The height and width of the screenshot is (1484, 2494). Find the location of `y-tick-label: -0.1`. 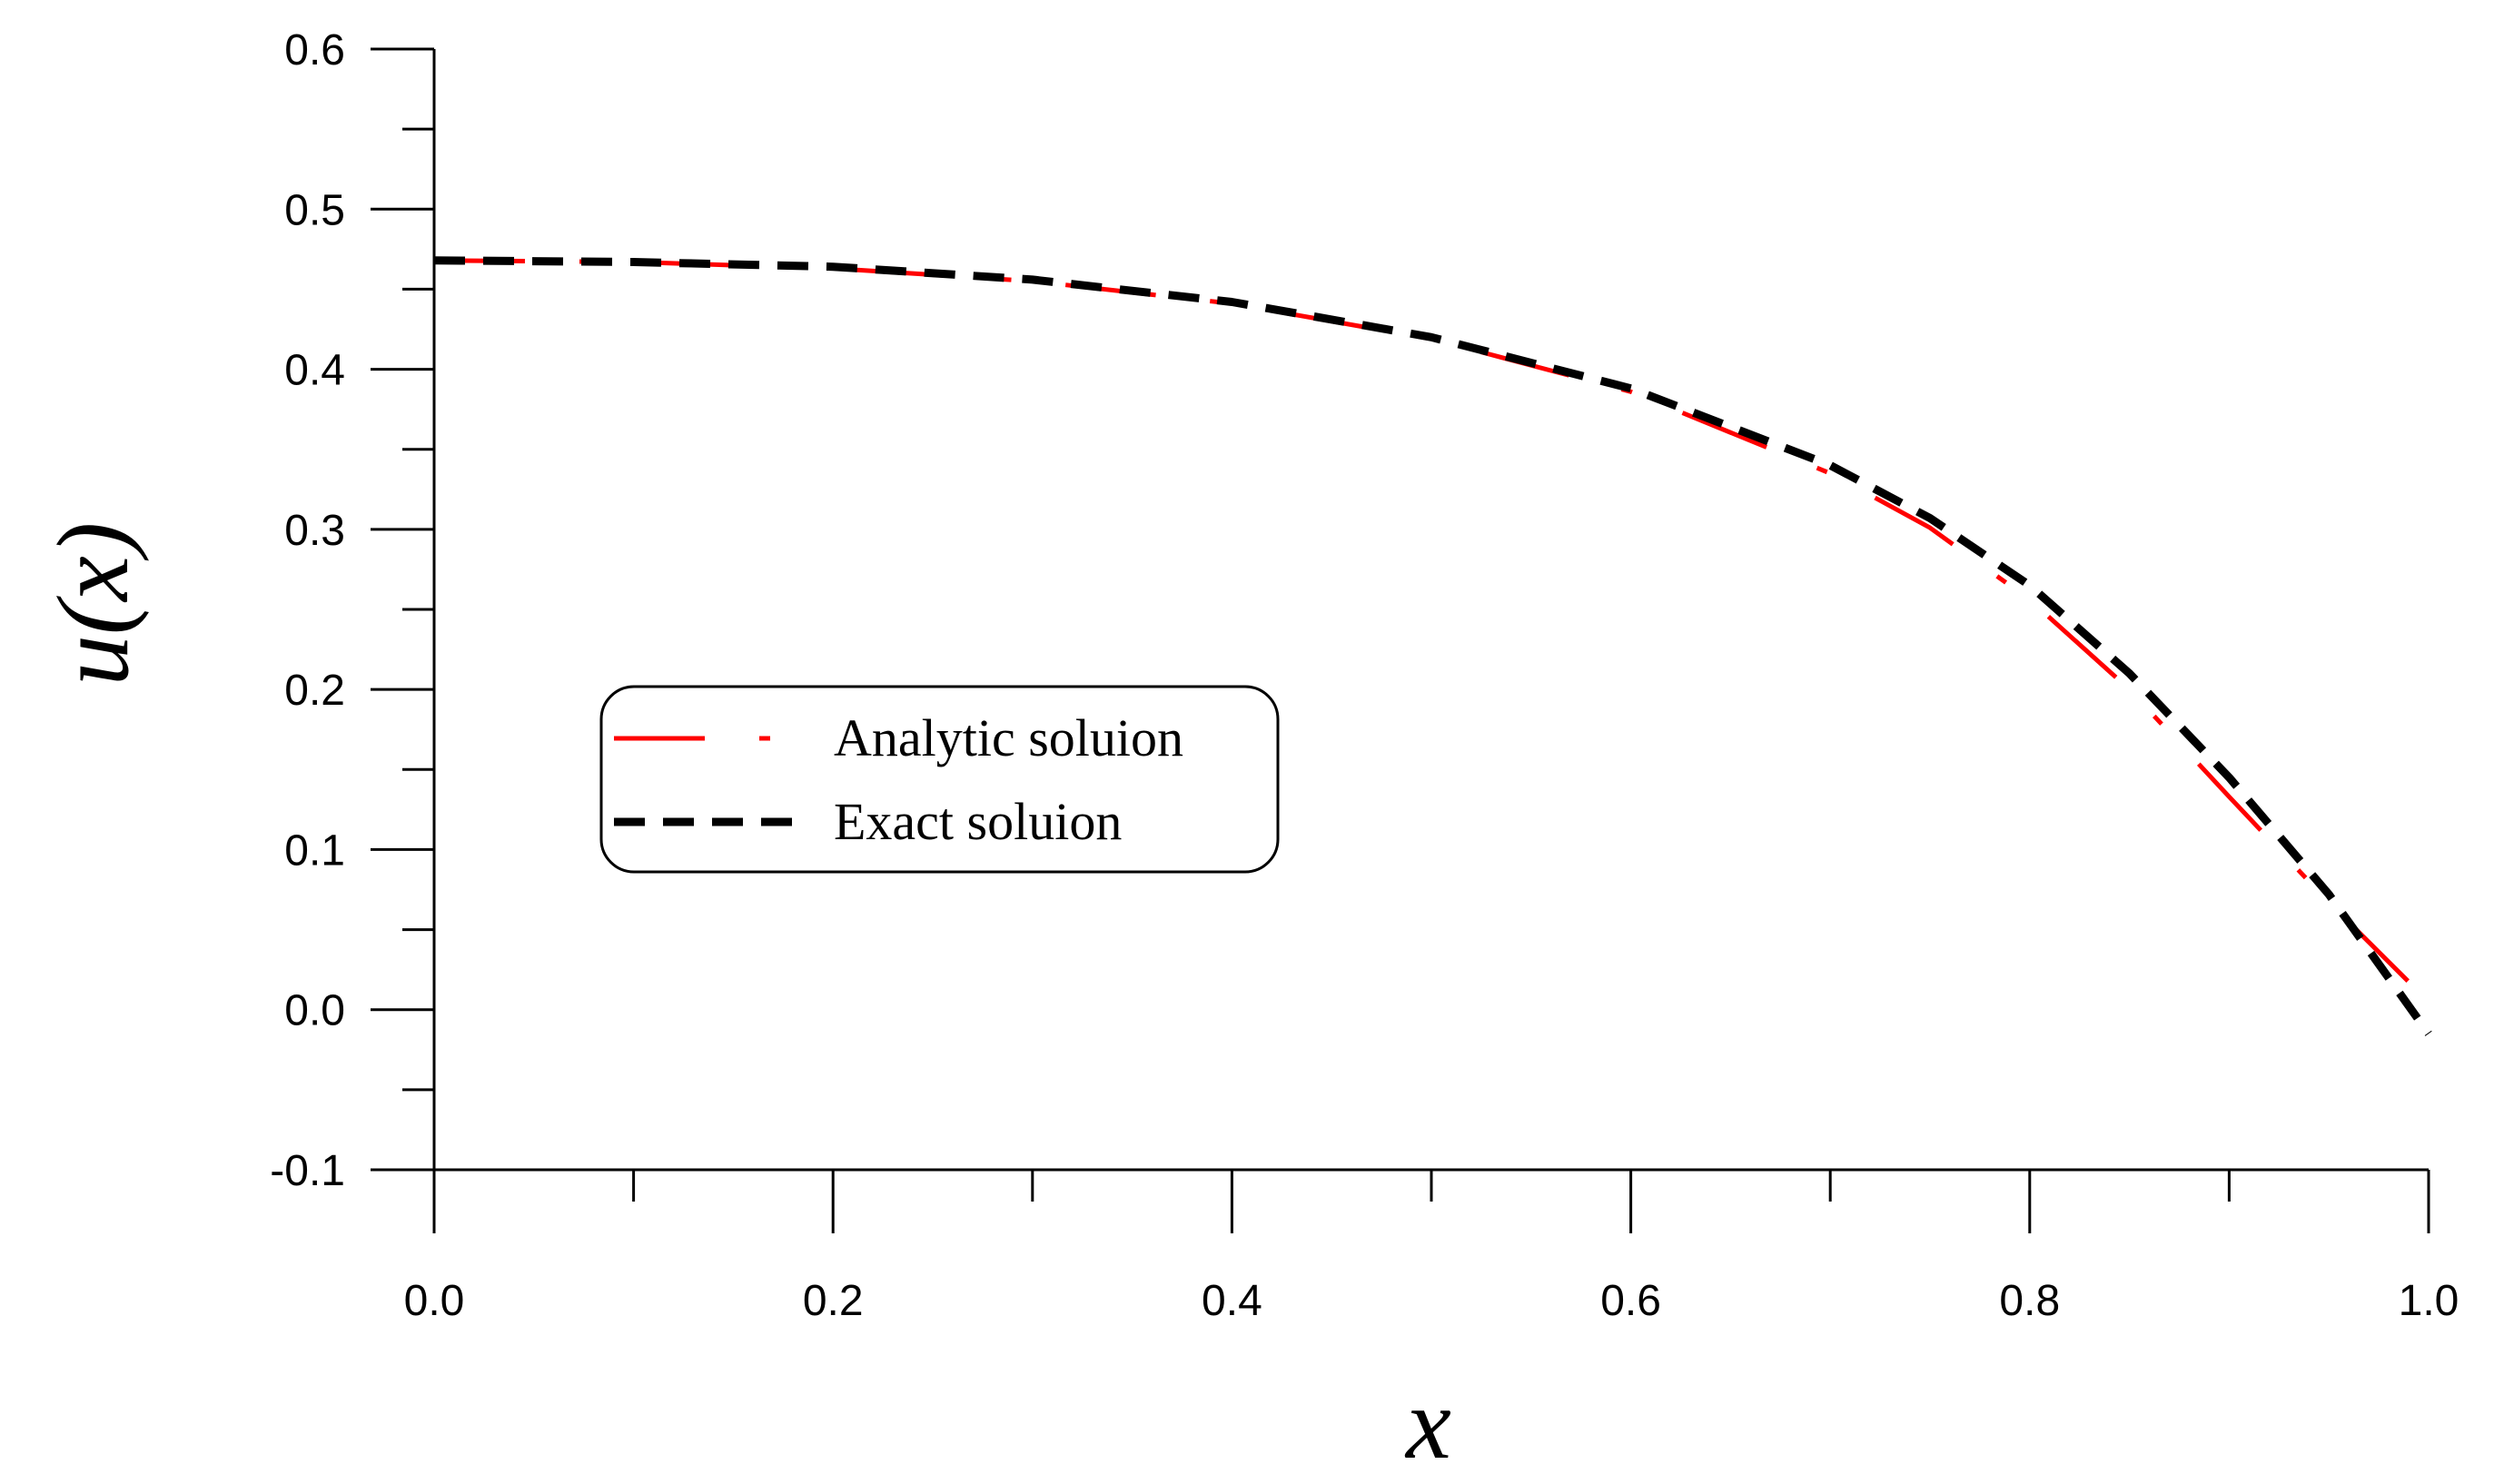

y-tick-label: -0.1 is located at coordinates (307, 1171).